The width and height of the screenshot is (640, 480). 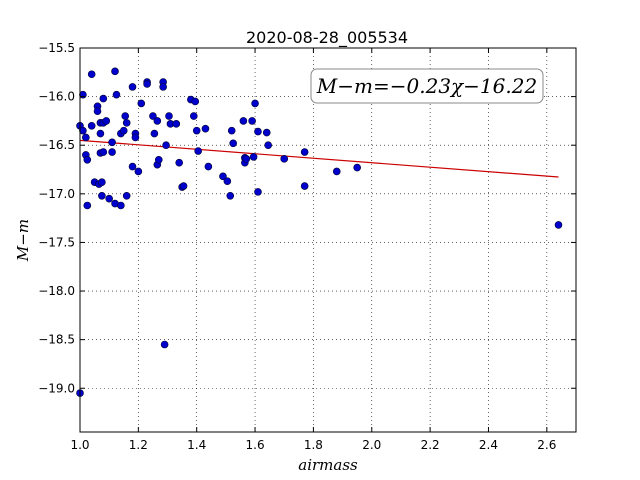 I want to click on x-tick-label: 1.8, so click(x=313, y=445).